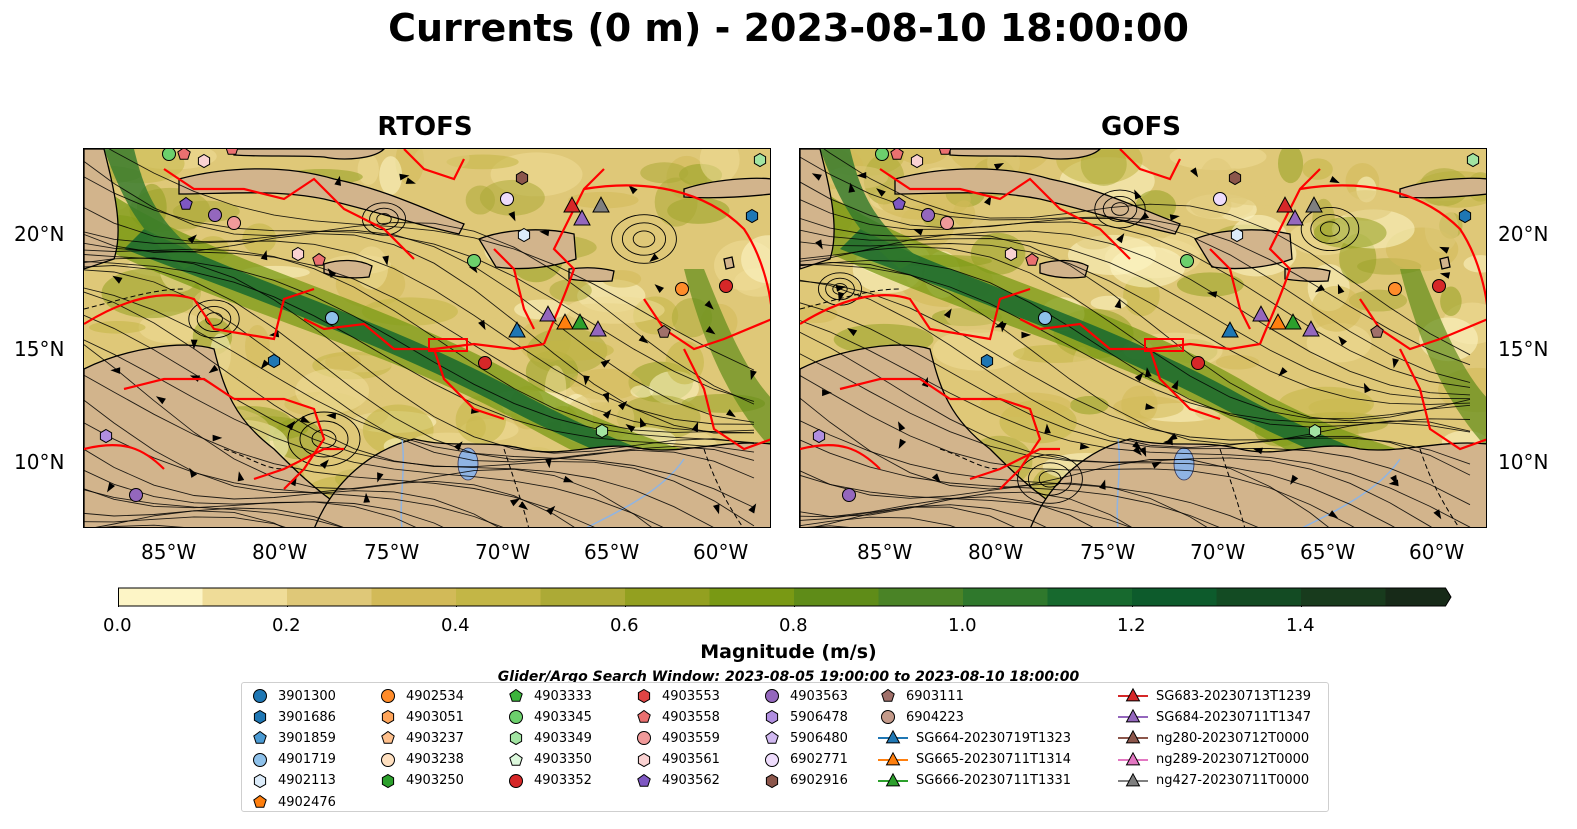  What do you see at coordinates (635, 492) in the screenshot?
I see `river` at bounding box center [635, 492].